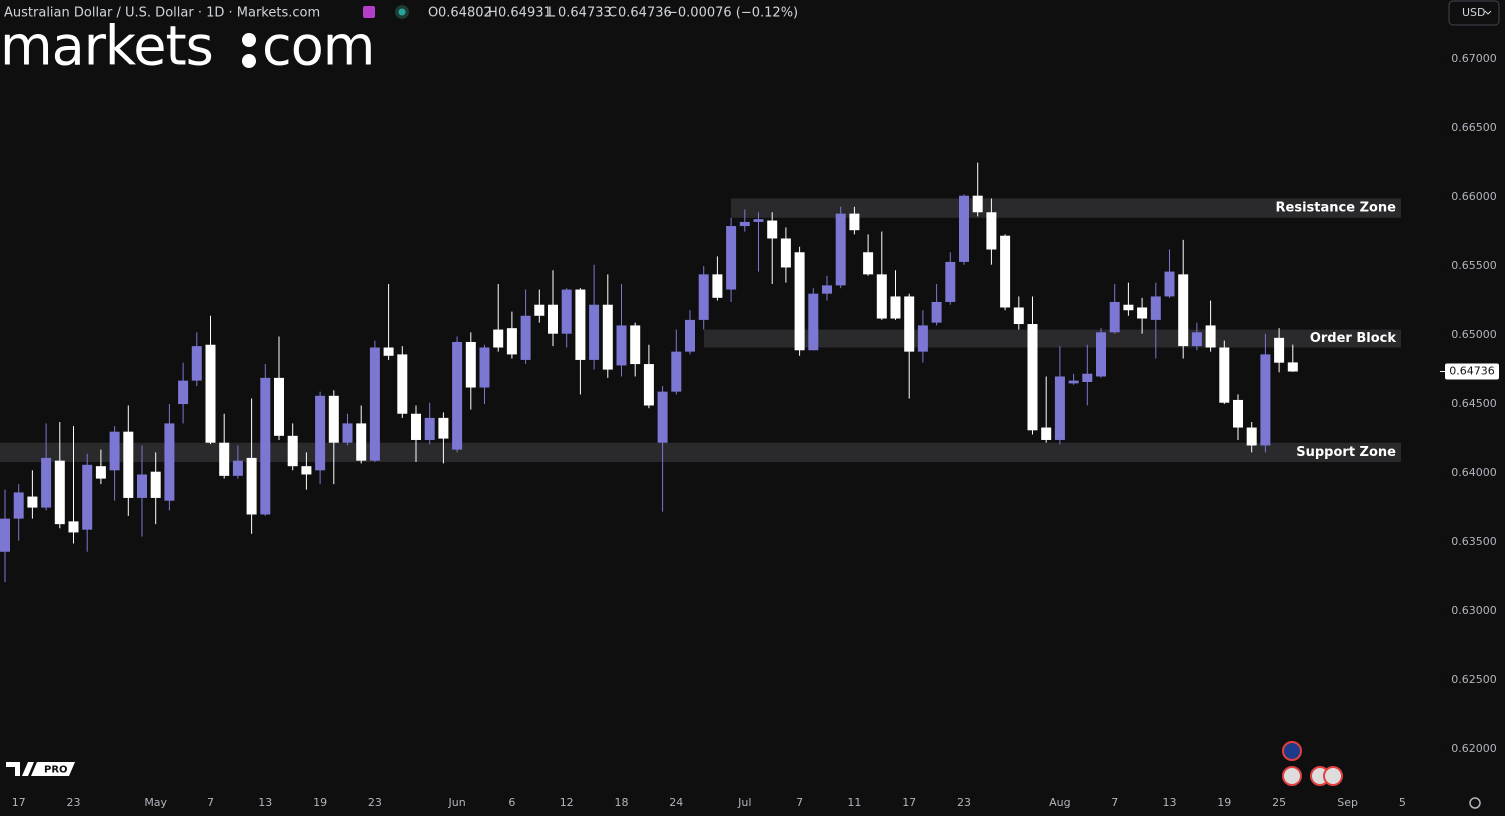 This screenshot has width=1505, height=816. What do you see at coordinates (1474, 748) in the screenshot?
I see `y-tick-label: 0.62000` at bounding box center [1474, 748].